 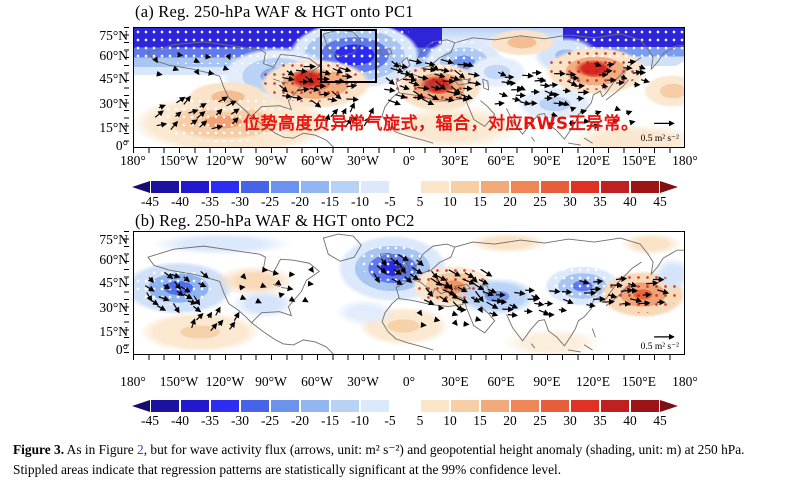 What do you see at coordinates (409, 160) in the screenshot?
I see `x-tick-label: 0°` at bounding box center [409, 160].